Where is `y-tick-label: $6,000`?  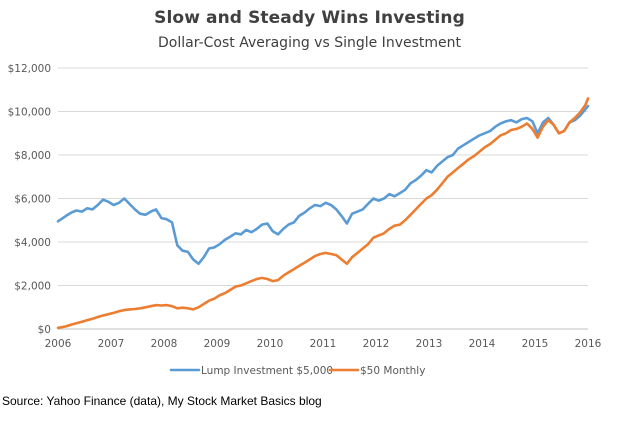
y-tick-label: $6,000 is located at coordinates (32, 200).